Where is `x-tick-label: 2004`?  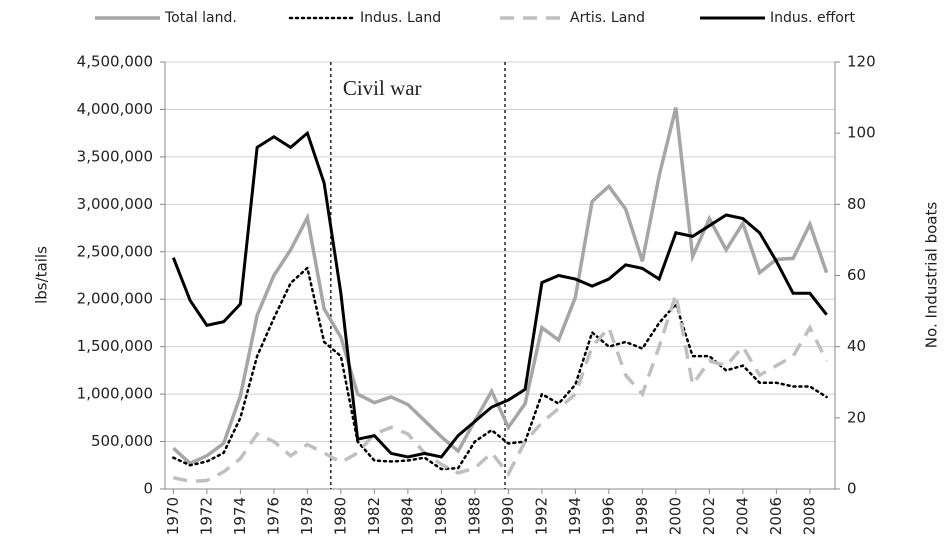 x-tick-label: 2004 is located at coordinates (742, 516).